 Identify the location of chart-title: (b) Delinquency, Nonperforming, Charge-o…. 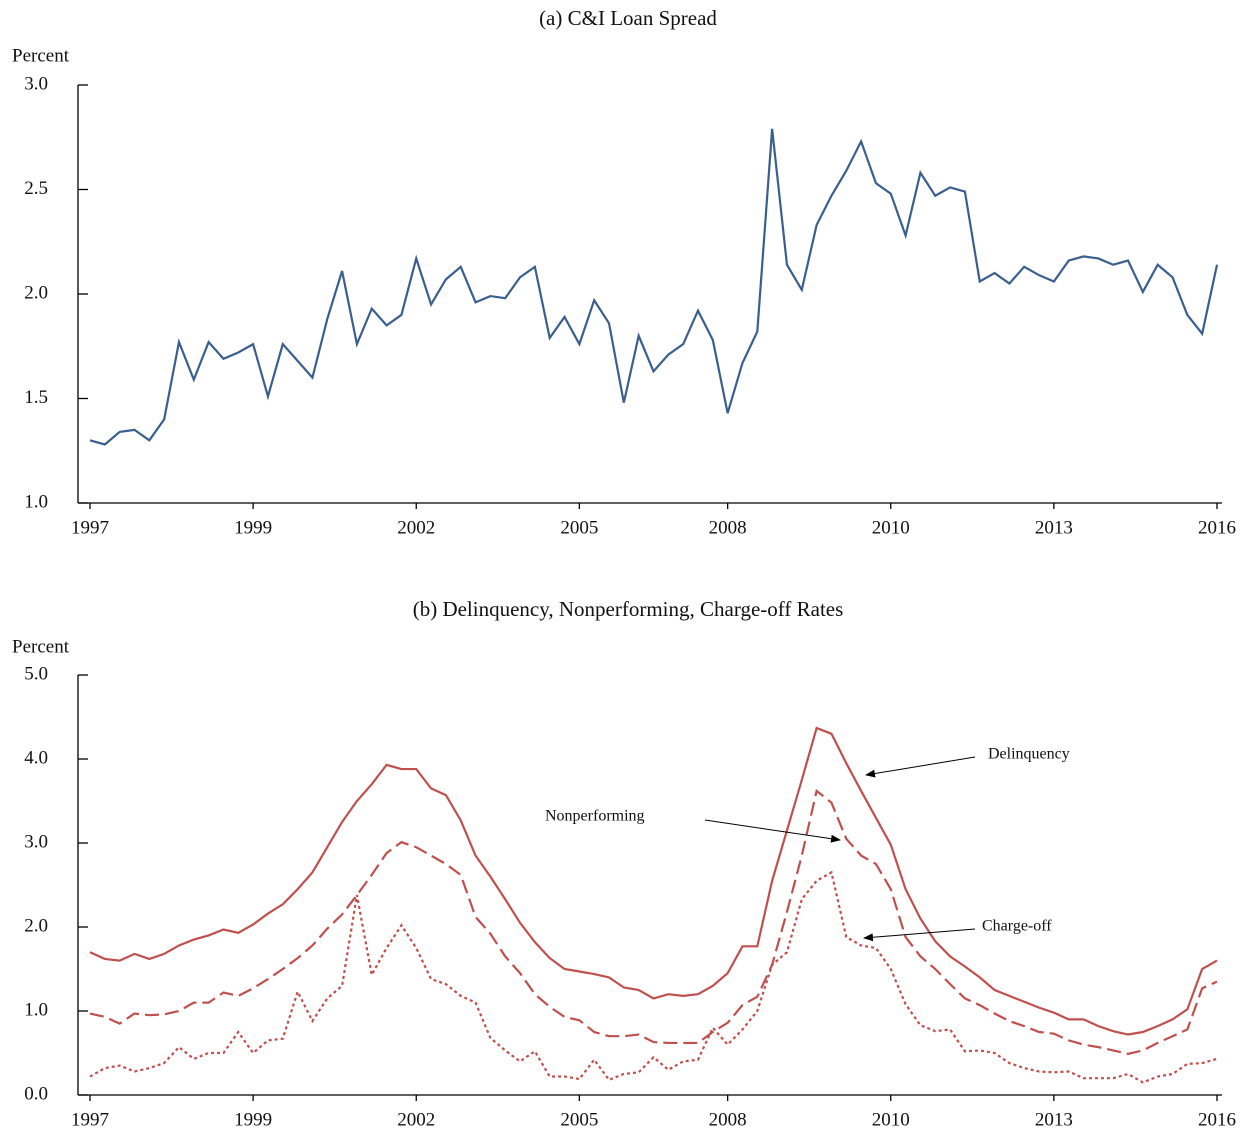
(628, 609).